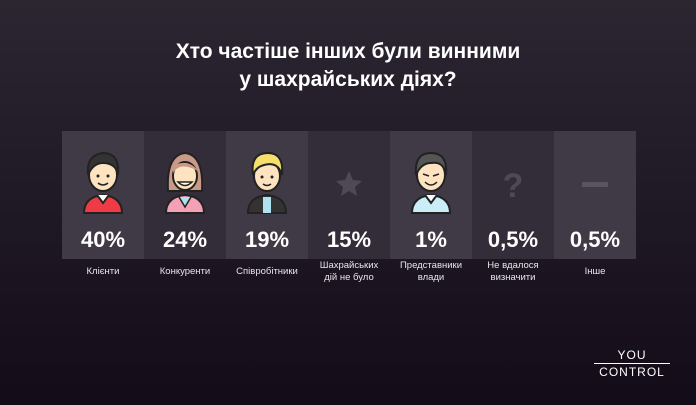  I want to click on value-label: 24%, so click(185, 239).